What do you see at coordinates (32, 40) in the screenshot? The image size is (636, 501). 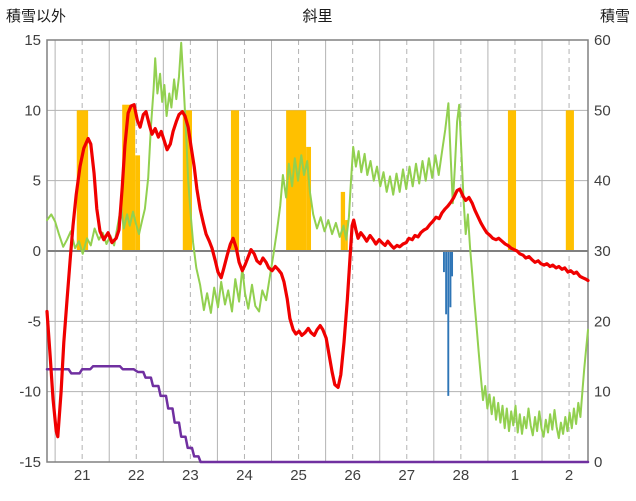 I see `left-axis-tick-label: 15` at bounding box center [32, 40].